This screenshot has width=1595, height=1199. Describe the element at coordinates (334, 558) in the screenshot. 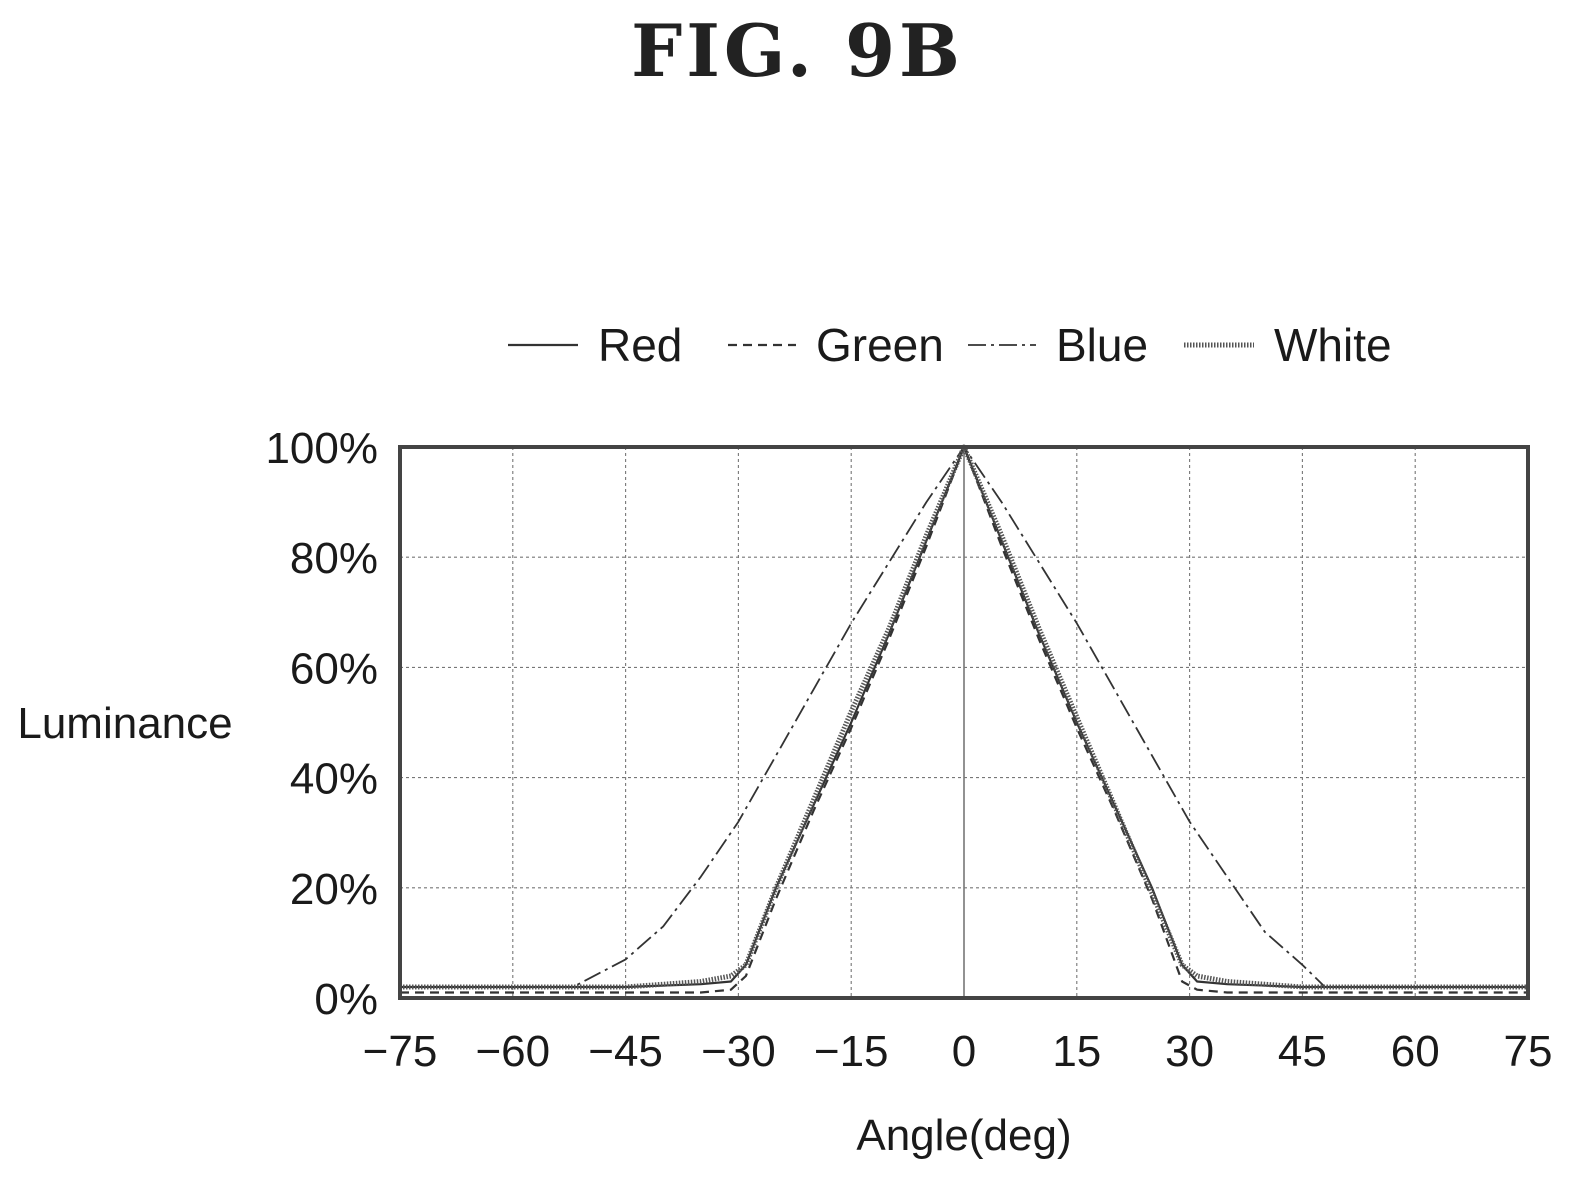

I see `y-tick-label: 80%` at that location.